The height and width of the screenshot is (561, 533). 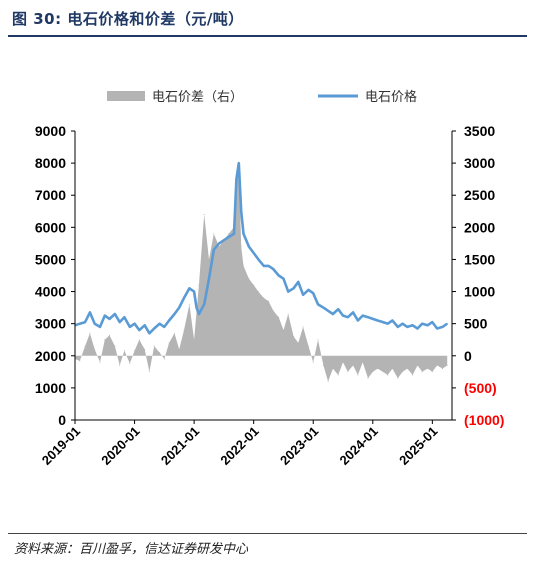 What do you see at coordinates (479, 131) in the screenshot?
I see `right-tick-label: 3500` at bounding box center [479, 131].